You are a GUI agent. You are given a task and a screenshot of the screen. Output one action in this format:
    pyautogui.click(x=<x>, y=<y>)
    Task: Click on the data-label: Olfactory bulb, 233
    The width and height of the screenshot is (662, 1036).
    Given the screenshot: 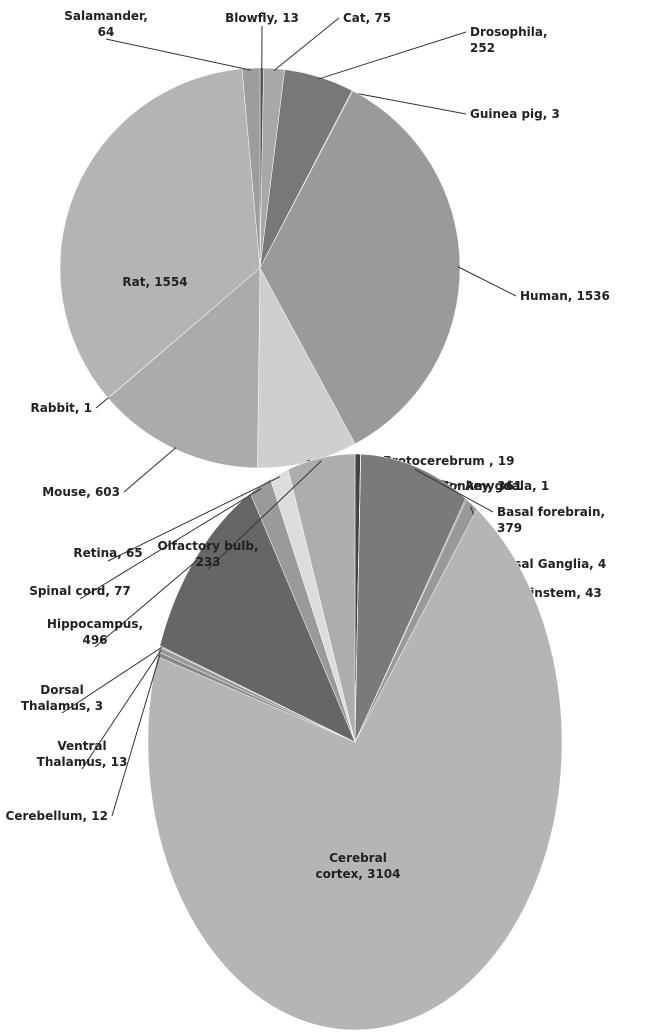 What is the action you would take?
    pyautogui.click(x=207, y=554)
    